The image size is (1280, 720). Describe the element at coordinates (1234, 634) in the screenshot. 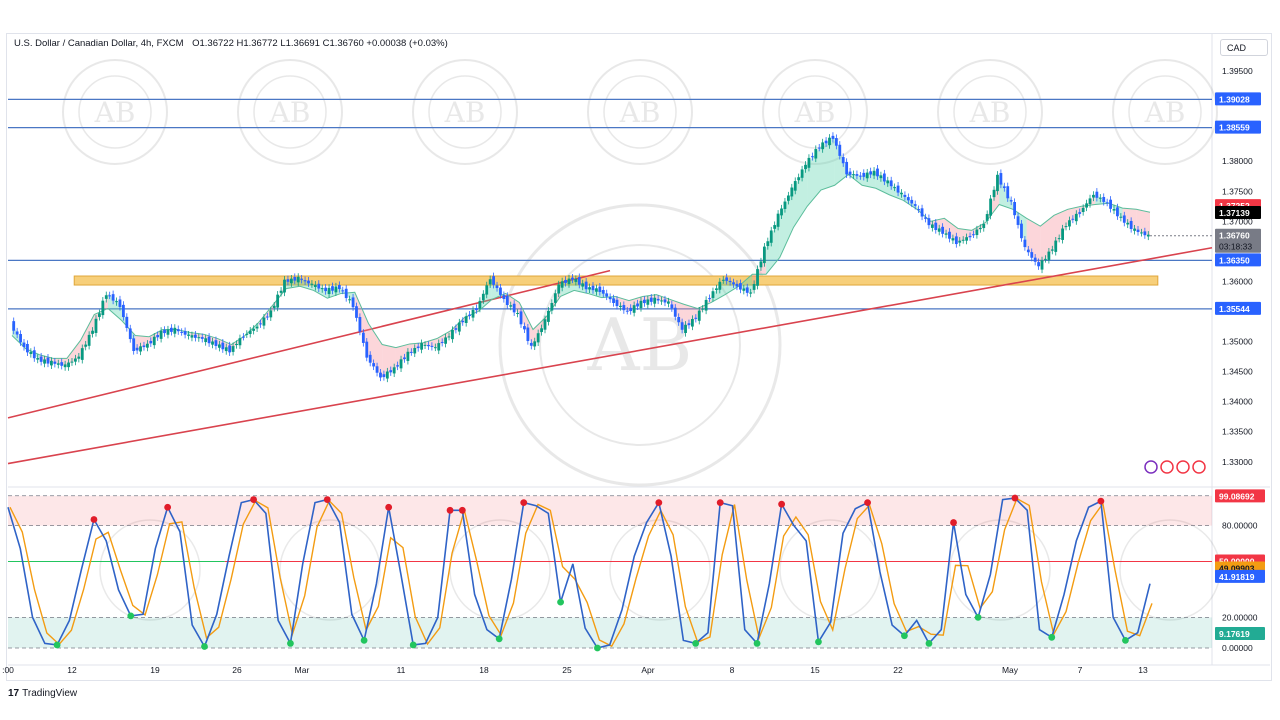

I see `osc-value-tag-label: 9.17619` at that location.